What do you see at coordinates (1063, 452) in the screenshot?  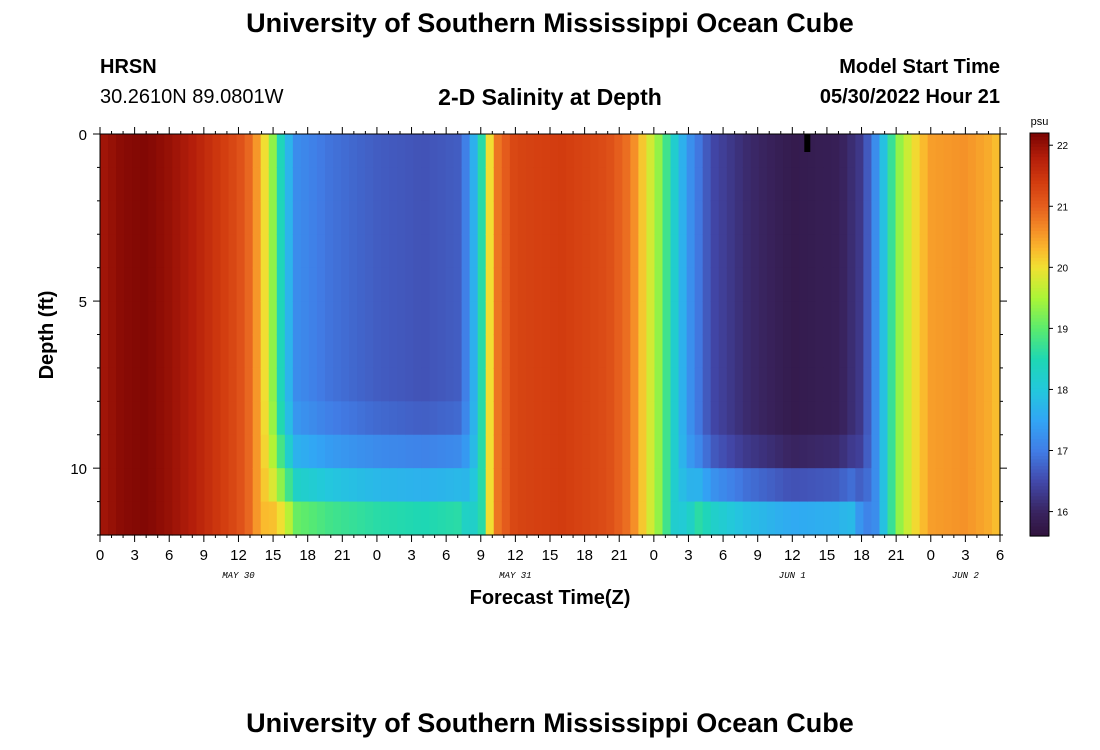 I see `colorbar-label: 17` at bounding box center [1063, 452].